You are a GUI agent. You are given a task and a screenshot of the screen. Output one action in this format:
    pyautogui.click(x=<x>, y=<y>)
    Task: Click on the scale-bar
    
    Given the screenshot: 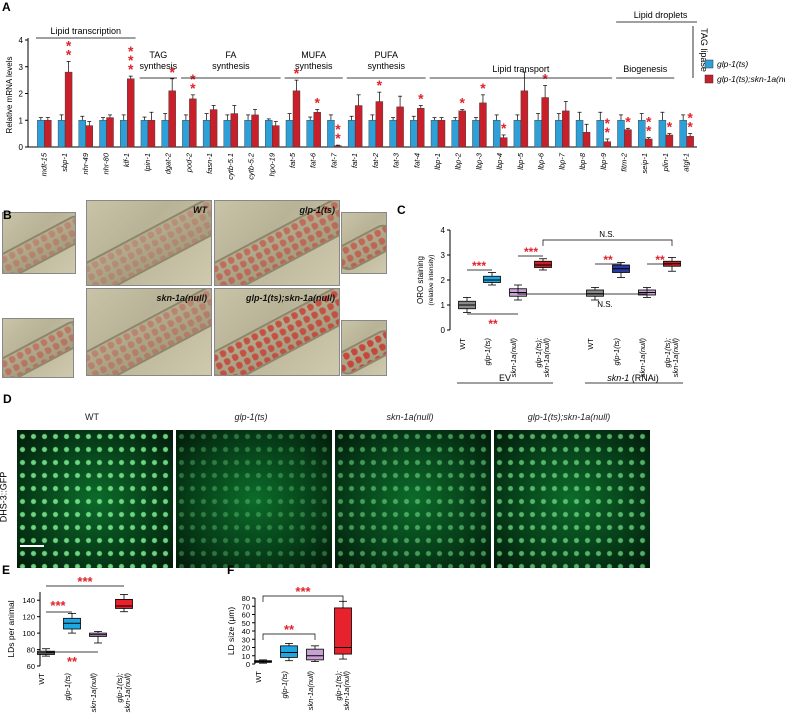 What is the action you would take?
    pyautogui.click(x=32, y=546)
    